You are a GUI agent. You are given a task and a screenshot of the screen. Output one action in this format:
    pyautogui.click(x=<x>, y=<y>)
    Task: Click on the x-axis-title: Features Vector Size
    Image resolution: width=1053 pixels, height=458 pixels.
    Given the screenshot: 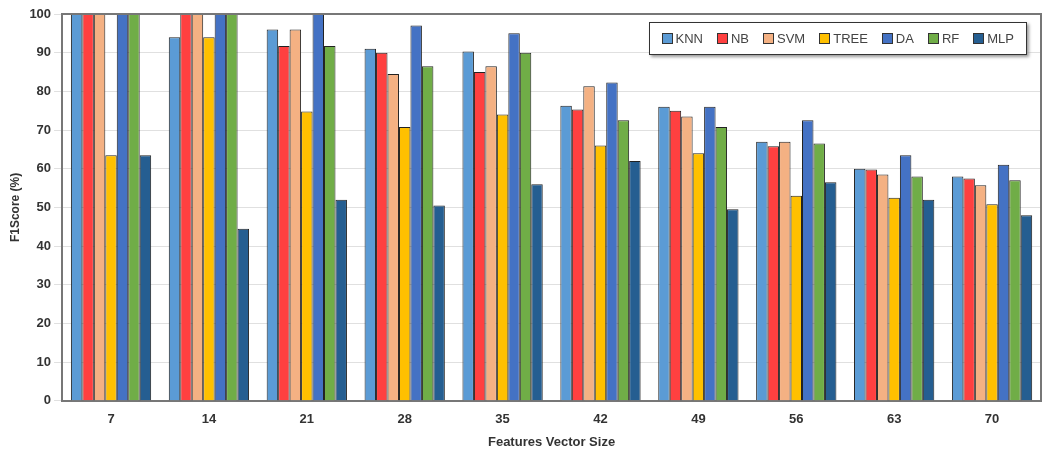 What is the action you would take?
    pyautogui.click(x=551, y=441)
    